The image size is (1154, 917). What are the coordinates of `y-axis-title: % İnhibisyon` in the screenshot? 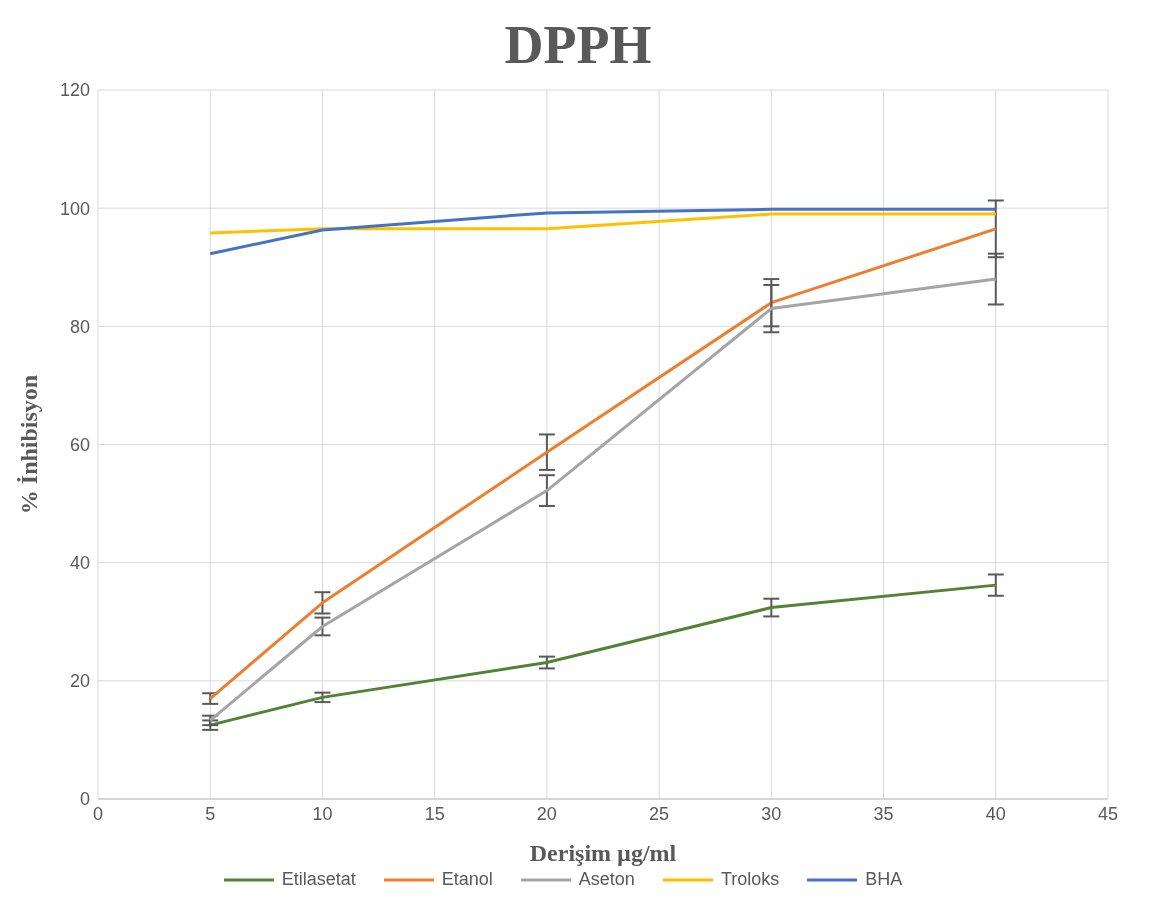 It's located at (28, 444).